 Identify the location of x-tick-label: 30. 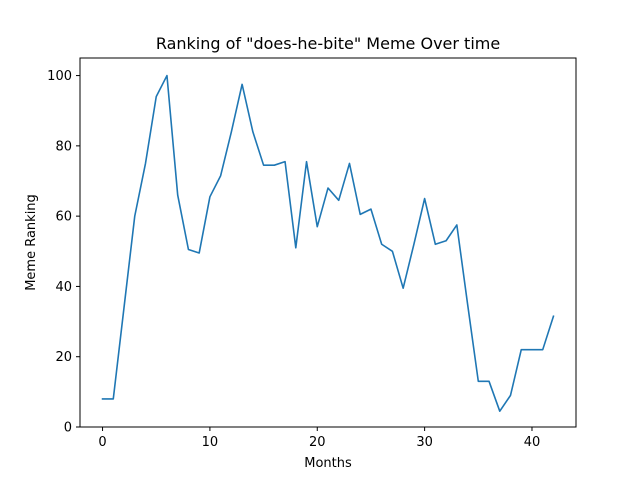
(424, 442).